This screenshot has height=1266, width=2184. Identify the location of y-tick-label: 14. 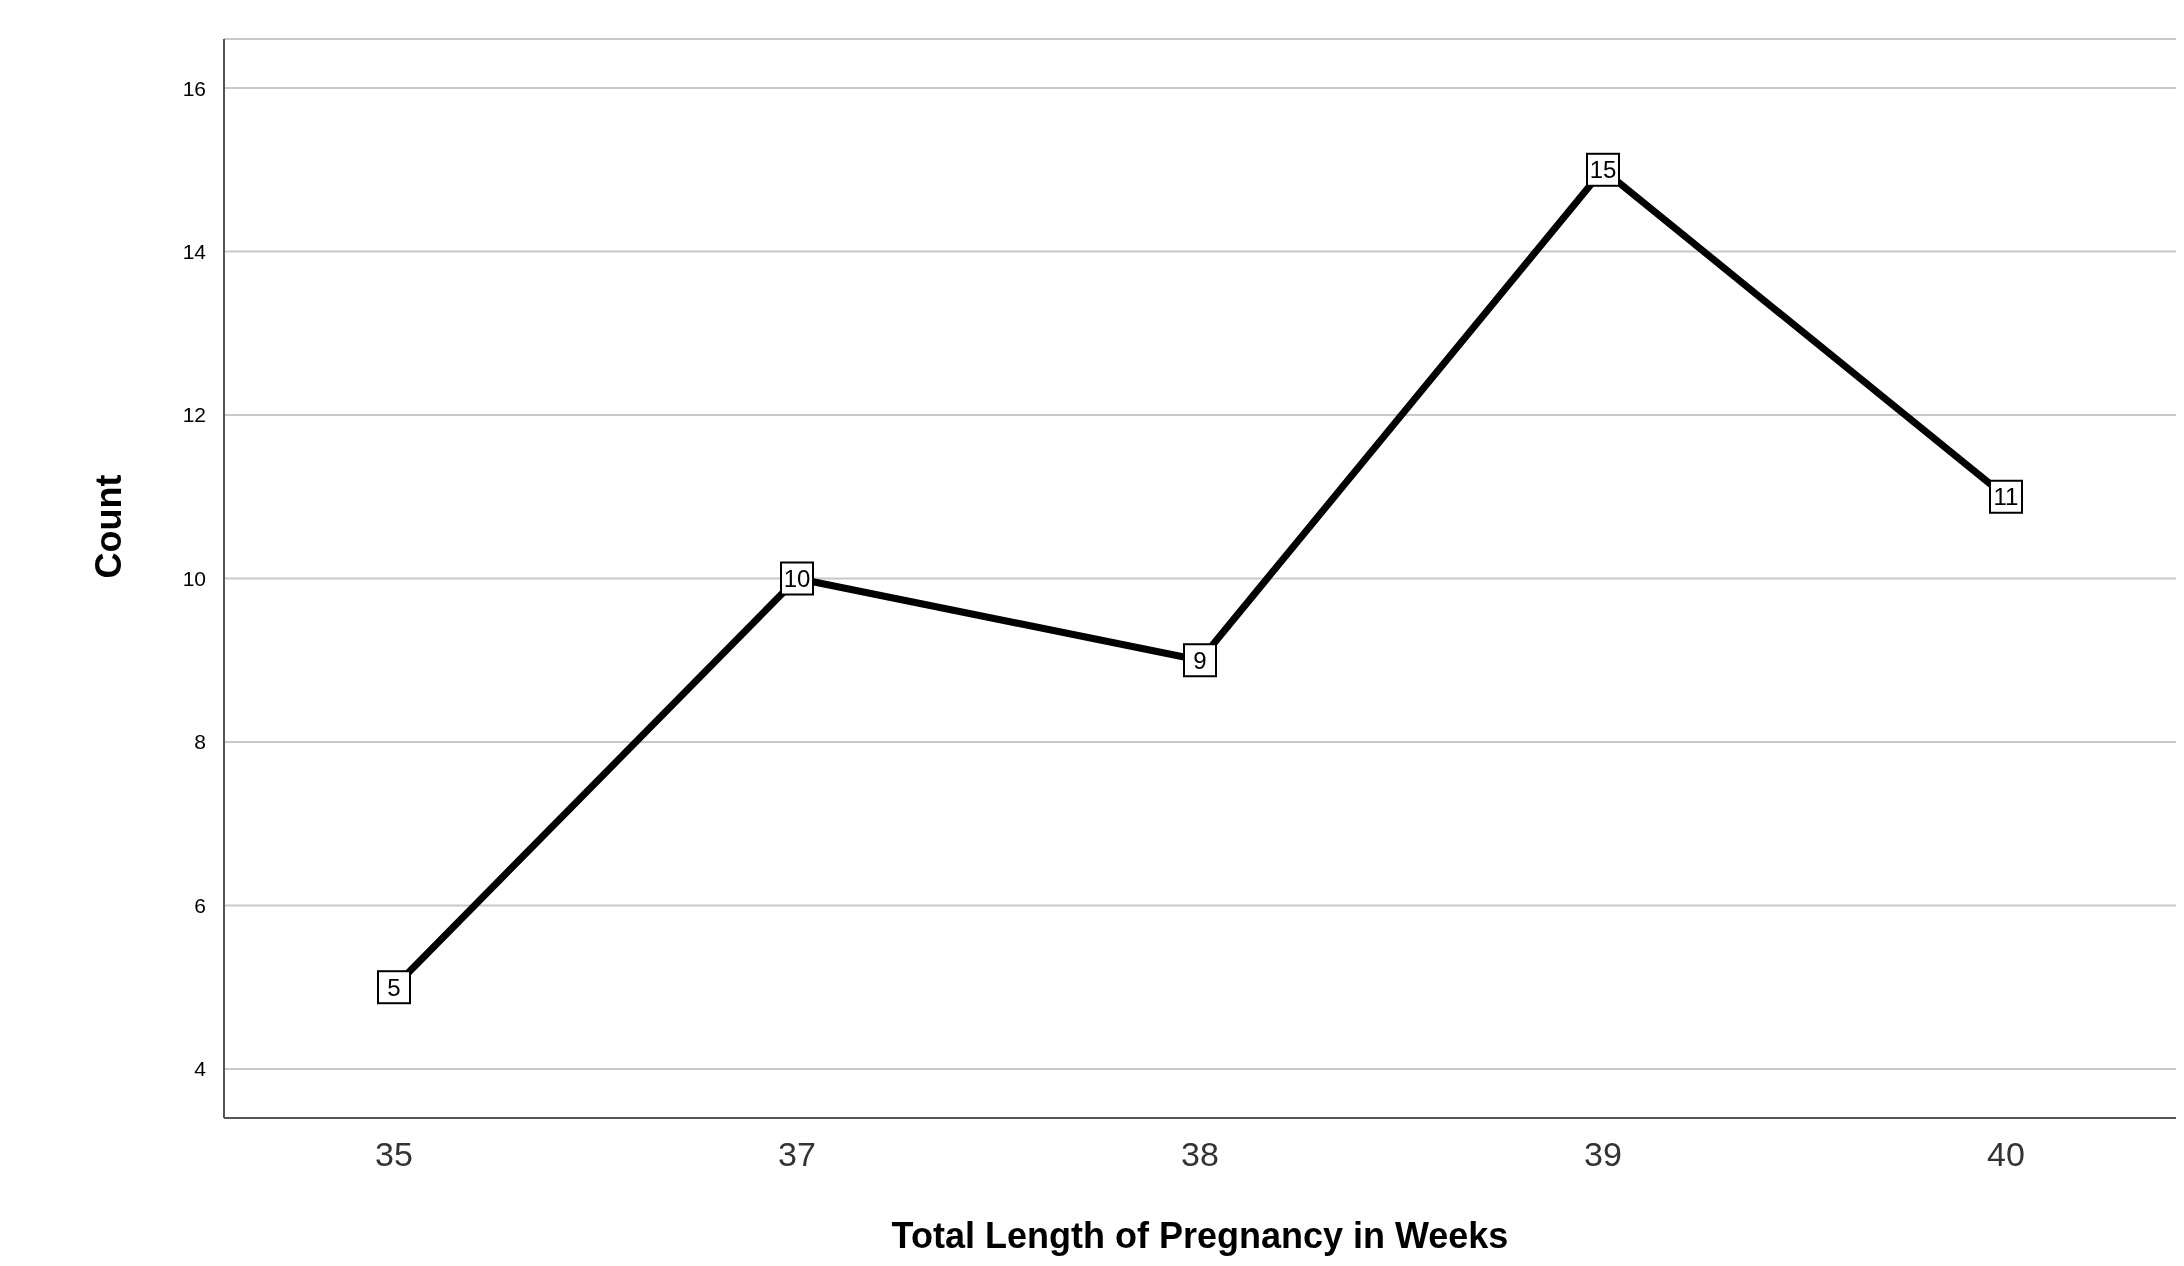
(194, 251).